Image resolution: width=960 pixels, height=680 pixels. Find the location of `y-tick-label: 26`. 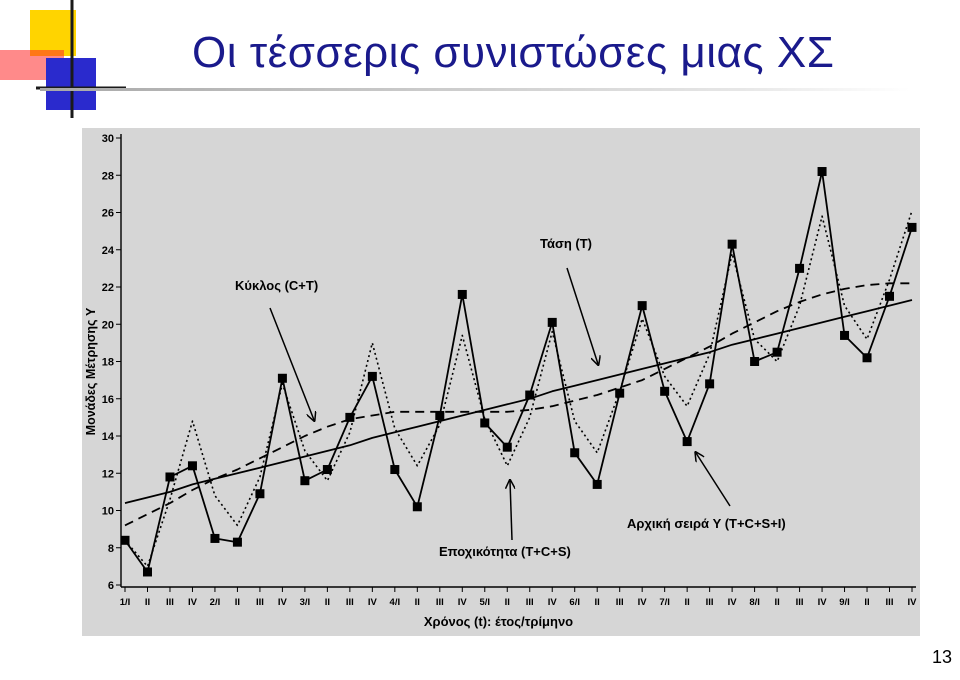

y-tick-label: 26 is located at coordinates (108, 214).